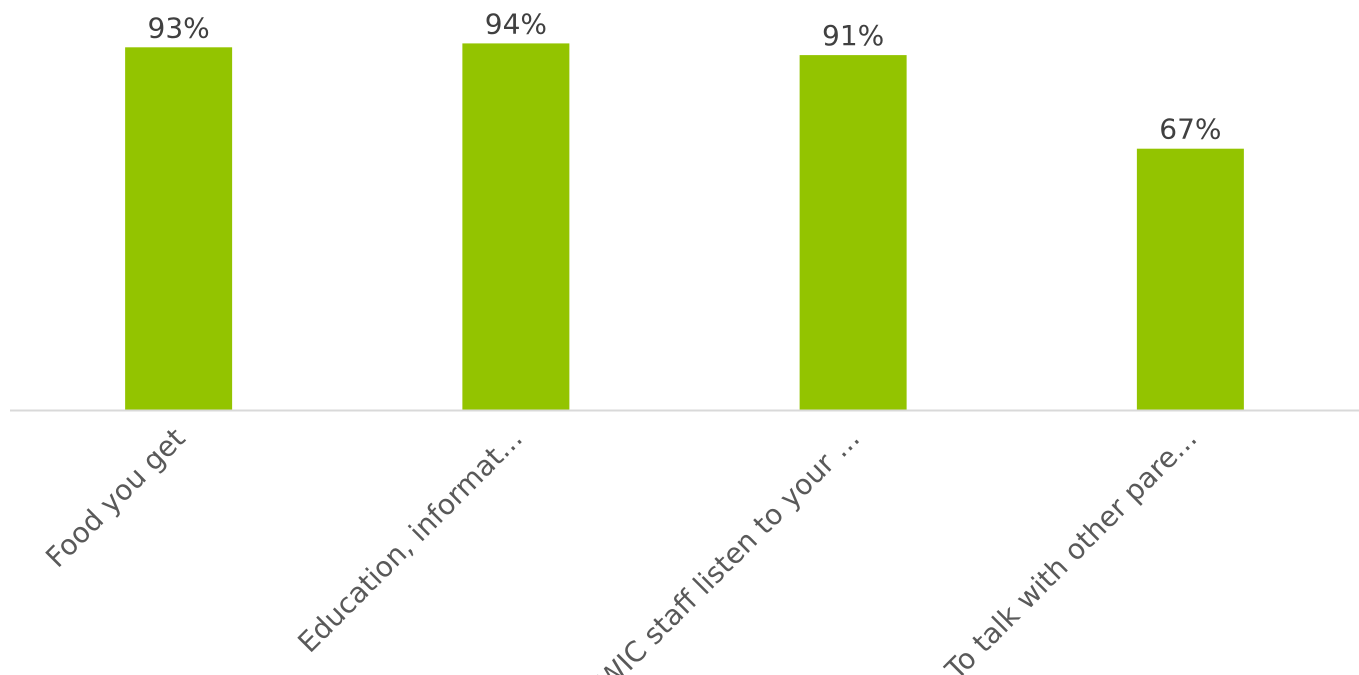  Describe the element at coordinates (115, 498) in the screenshot. I see `x-tick-label-1: Food you get` at that location.